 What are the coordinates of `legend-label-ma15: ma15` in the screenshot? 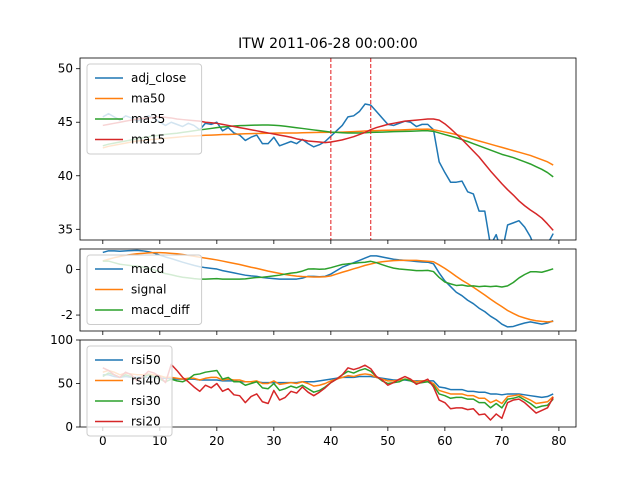 It's located at (148, 140).